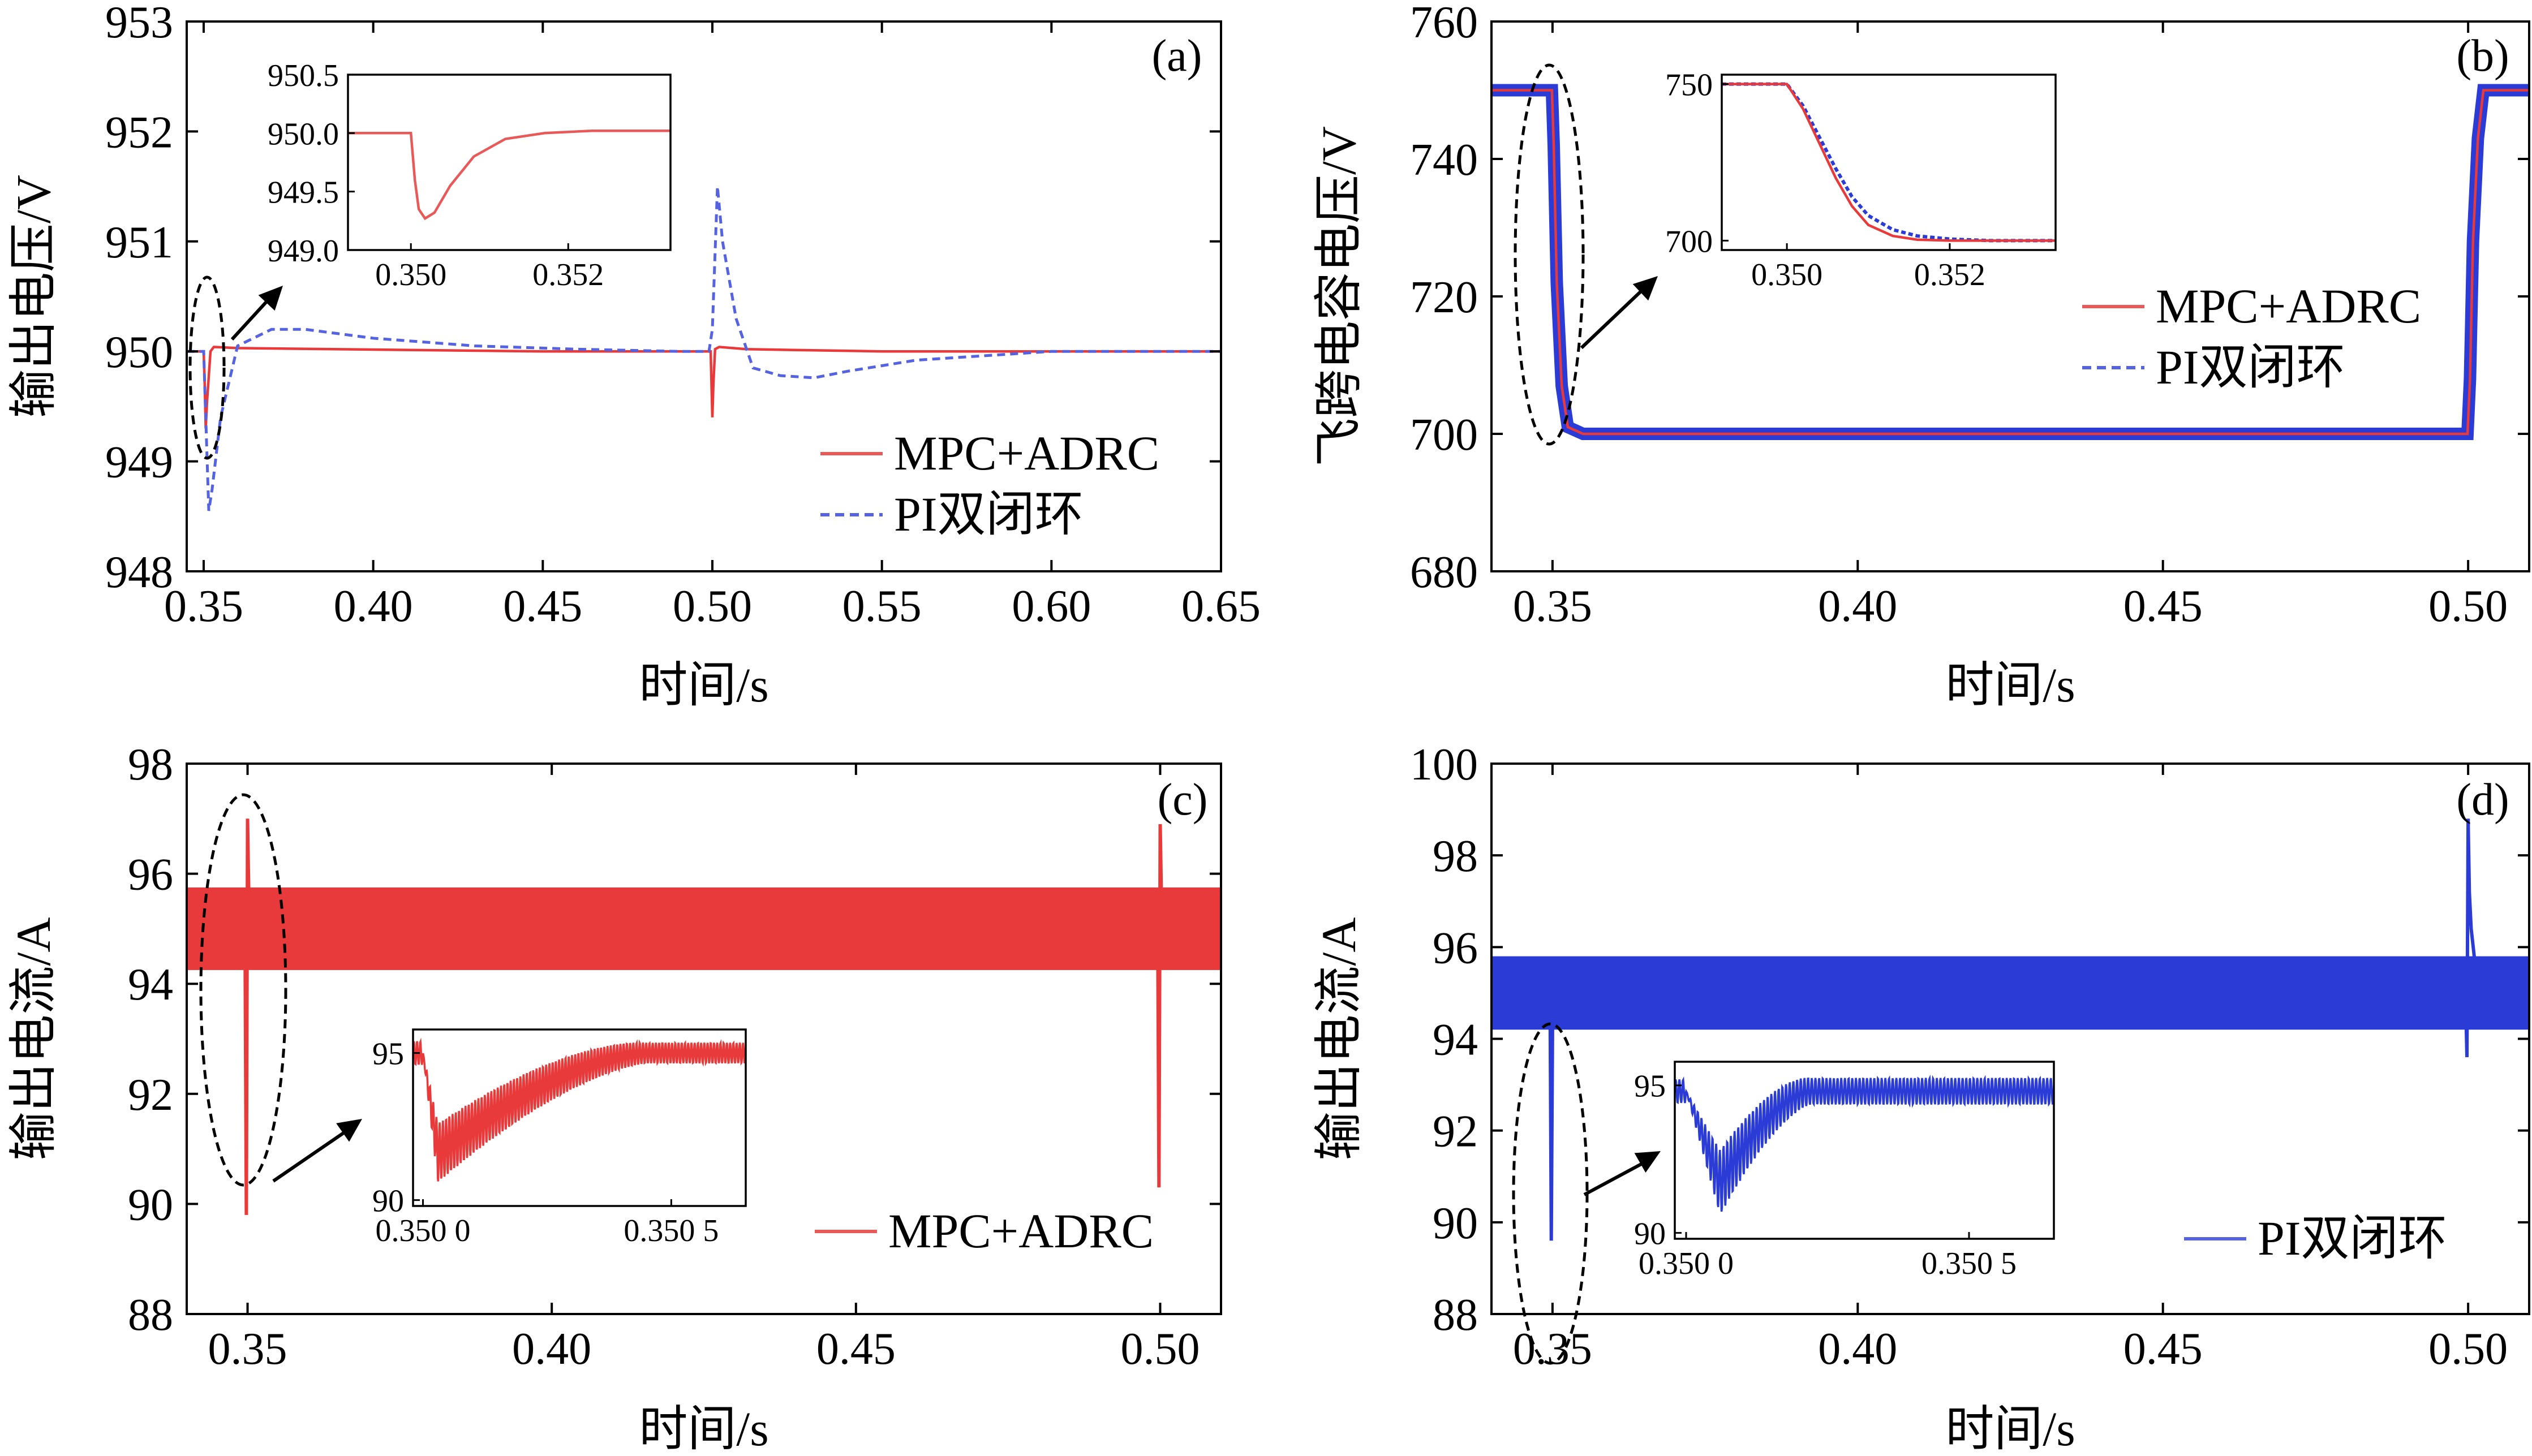  I want to click on inset-y-tick-label: 949.0, so click(303, 251).